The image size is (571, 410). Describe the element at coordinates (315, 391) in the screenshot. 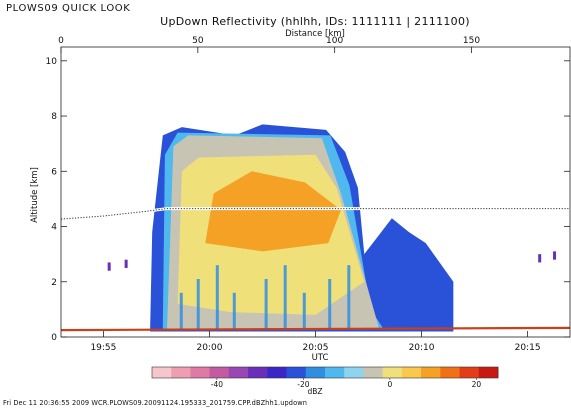

I see `colorbar-label: dBZ` at that location.